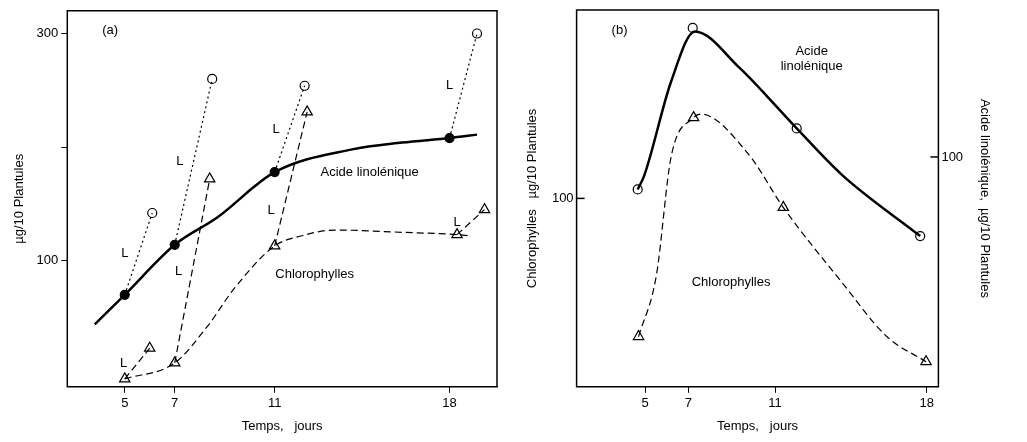 The height and width of the screenshot is (442, 1027). Describe the element at coordinates (619, 29) in the screenshot. I see `chart-title: (b)` at that location.